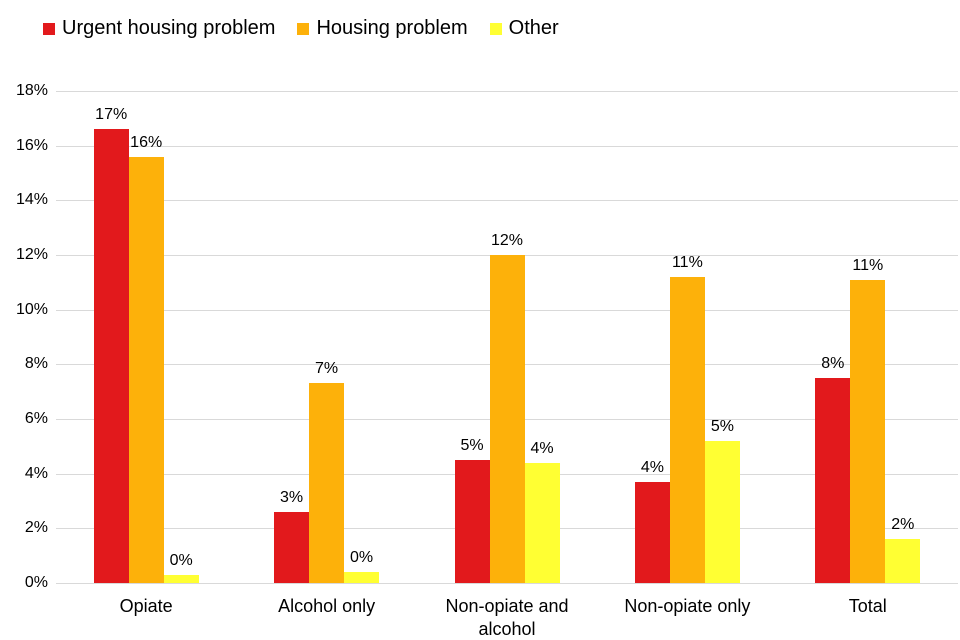 The image size is (960, 640). I want to click on bar-alcohol-only-urgent-housing-problem, so click(292, 547).